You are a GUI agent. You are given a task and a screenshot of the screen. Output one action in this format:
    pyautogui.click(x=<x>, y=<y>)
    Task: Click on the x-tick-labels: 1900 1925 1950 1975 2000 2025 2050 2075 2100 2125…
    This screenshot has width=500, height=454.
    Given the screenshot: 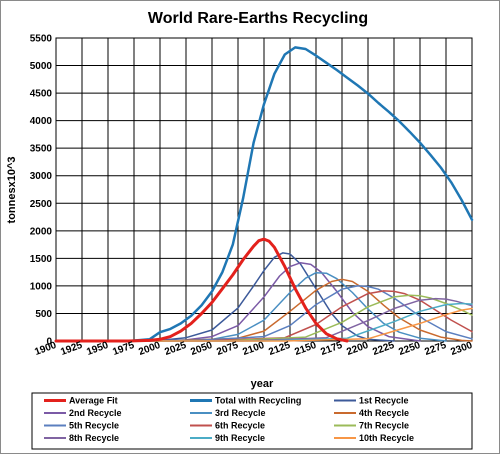 What is the action you would take?
    pyautogui.click(x=253, y=349)
    